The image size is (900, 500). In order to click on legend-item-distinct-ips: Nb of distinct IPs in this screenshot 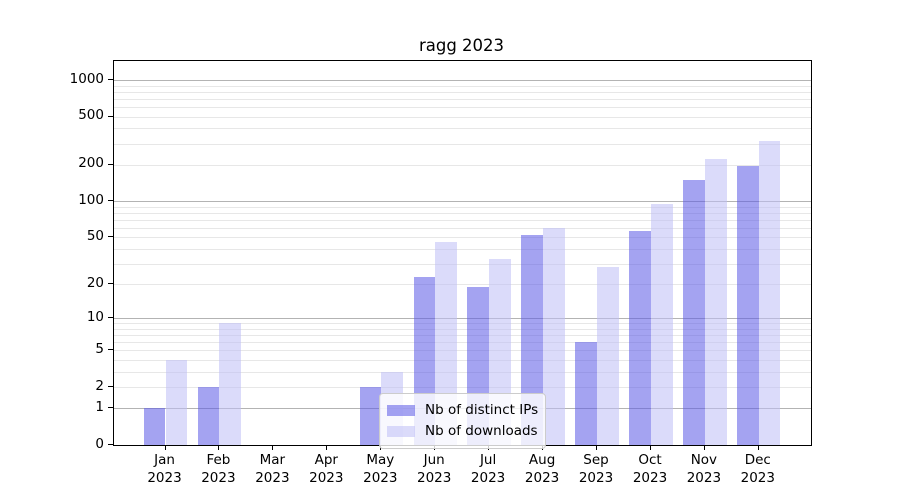, I will do `click(463, 410)`.